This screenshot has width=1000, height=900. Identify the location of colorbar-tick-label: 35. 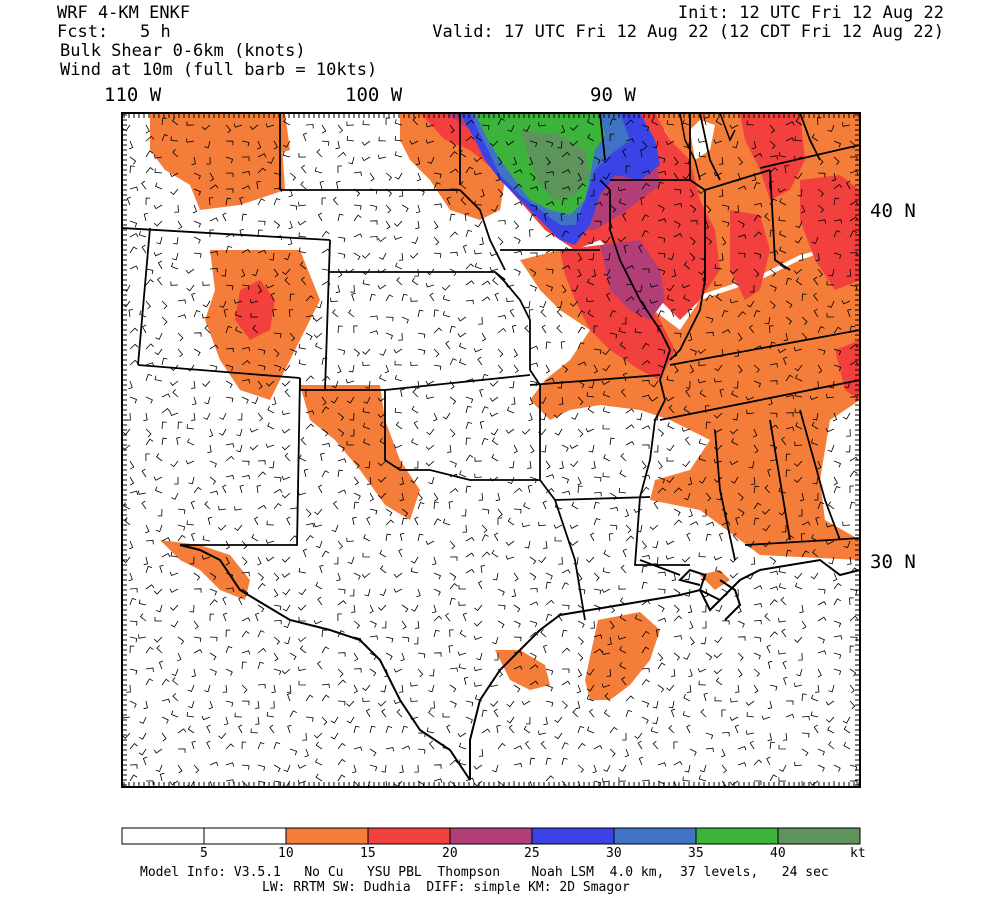
(696, 853).